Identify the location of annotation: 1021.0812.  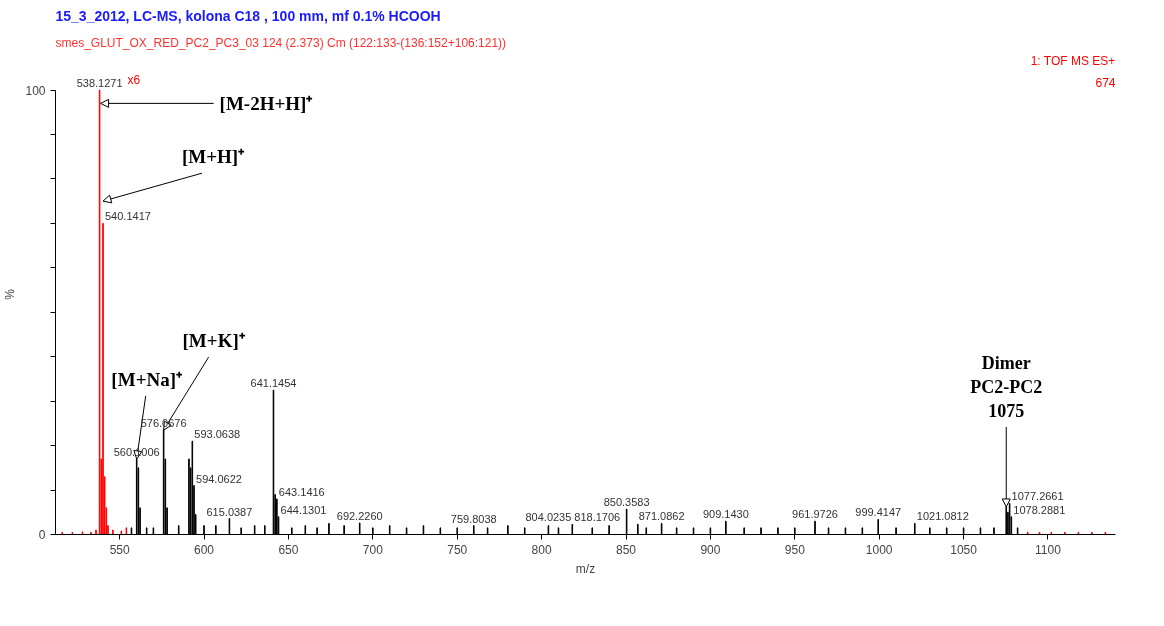
(942, 516).